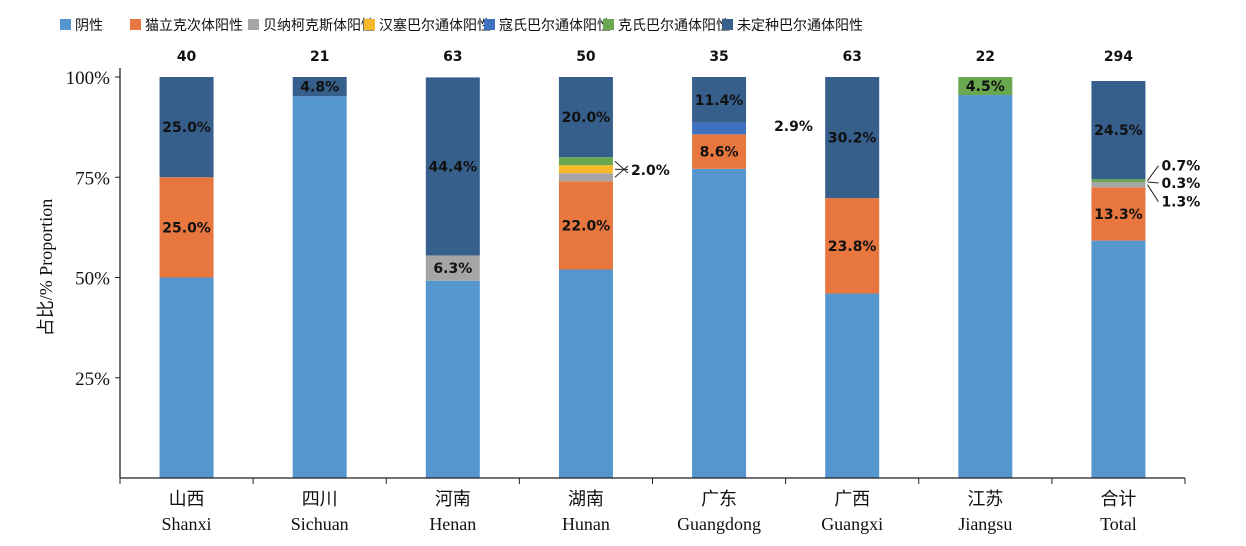 Image resolution: width=1246 pixels, height=546 pixels. I want to click on data-label: 6.3%, so click(452, 269).